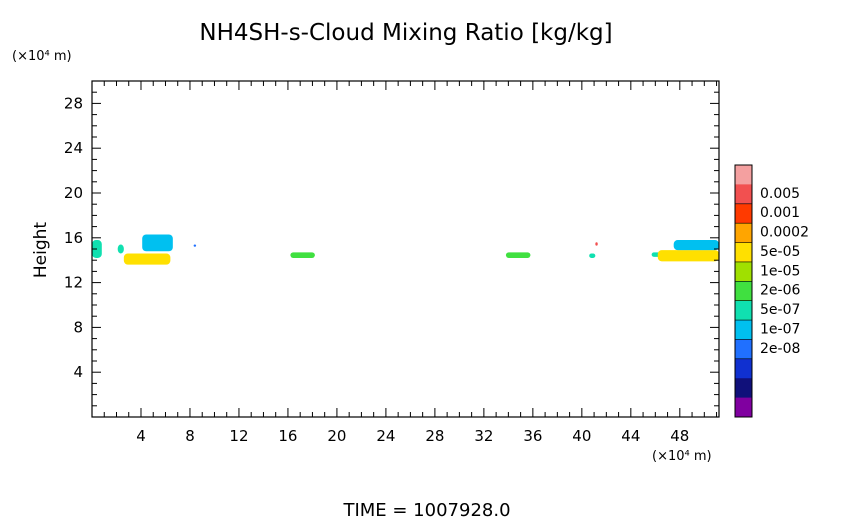  I want to click on colorbar-label: 1e-07, so click(780, 329).